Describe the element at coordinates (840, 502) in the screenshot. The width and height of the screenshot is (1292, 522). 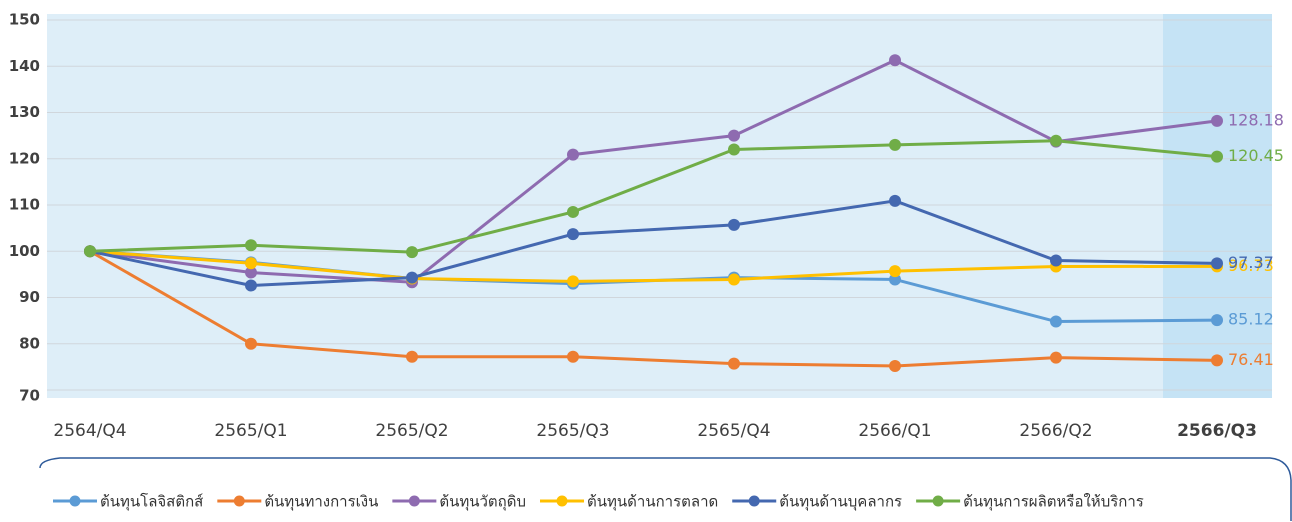
I see `legend-label: ต้นทุนด้านบุคลากร` at that location.